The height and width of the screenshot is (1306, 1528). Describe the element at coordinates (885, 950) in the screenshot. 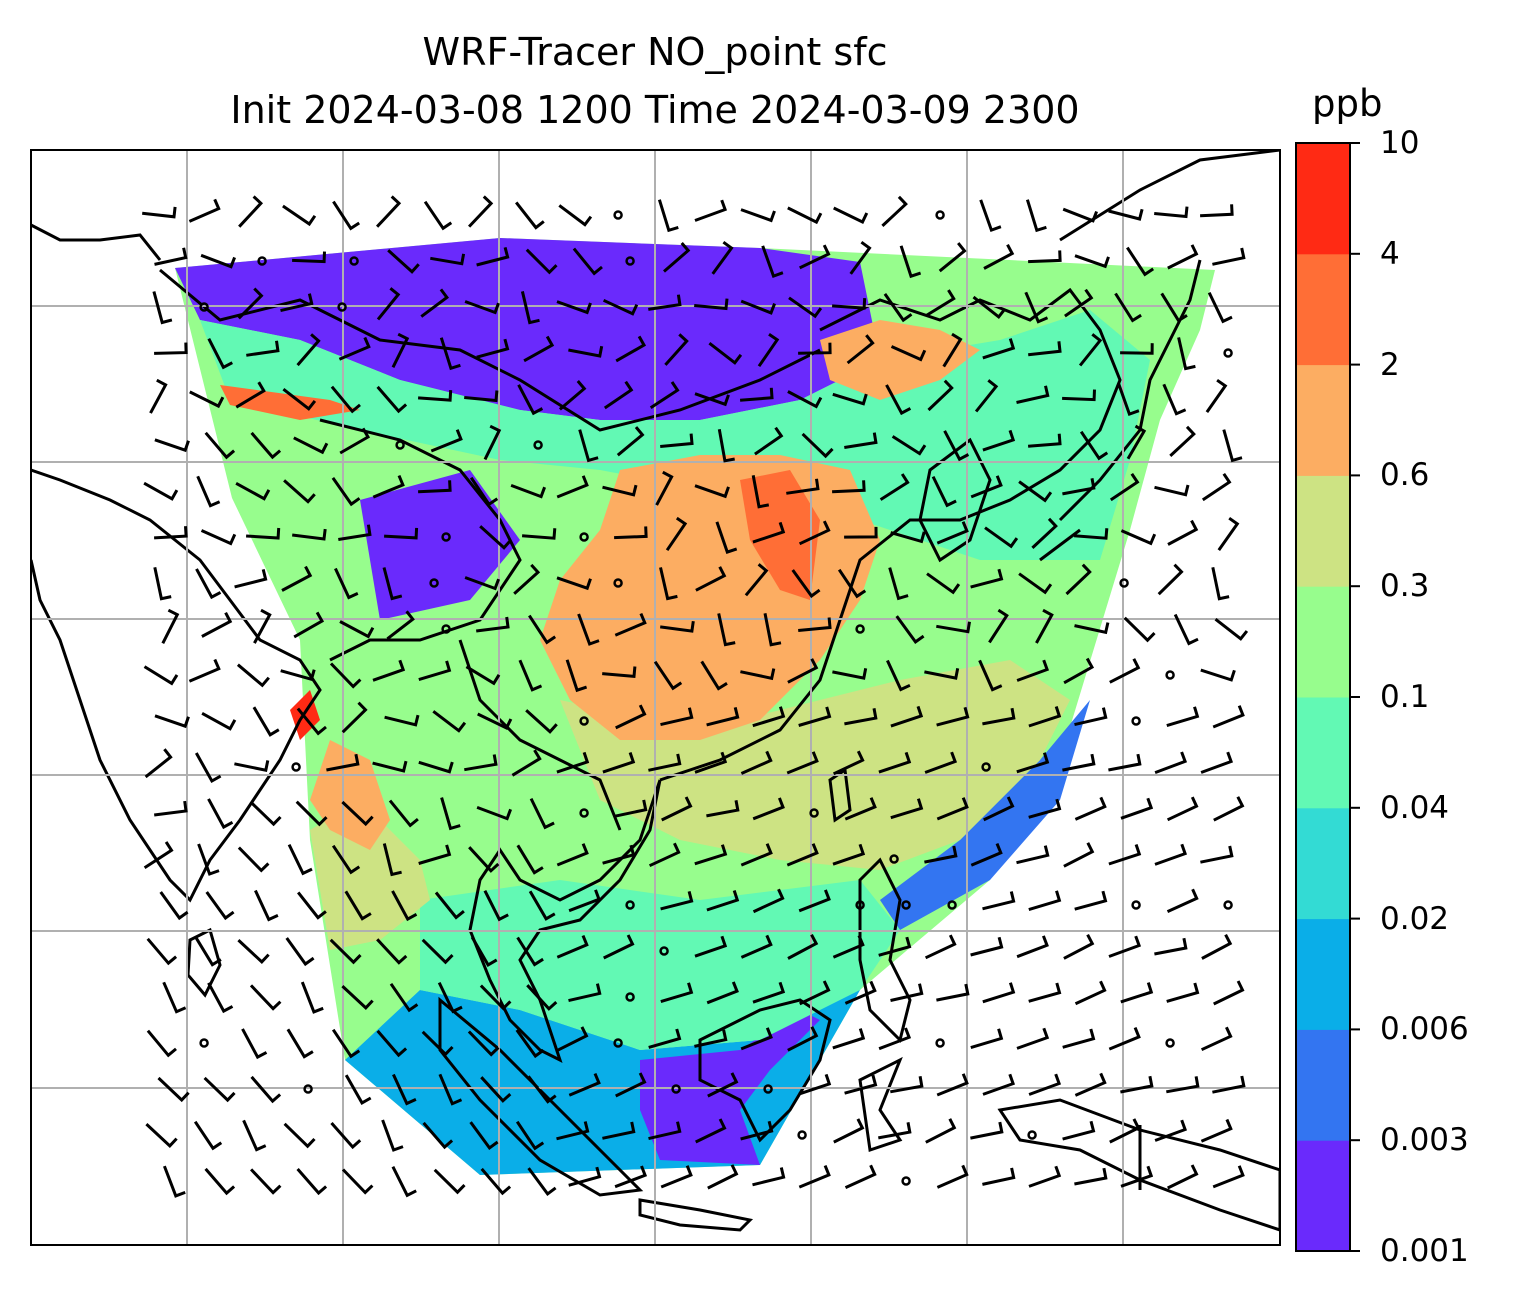

I see `coastline-philippines` at that location.